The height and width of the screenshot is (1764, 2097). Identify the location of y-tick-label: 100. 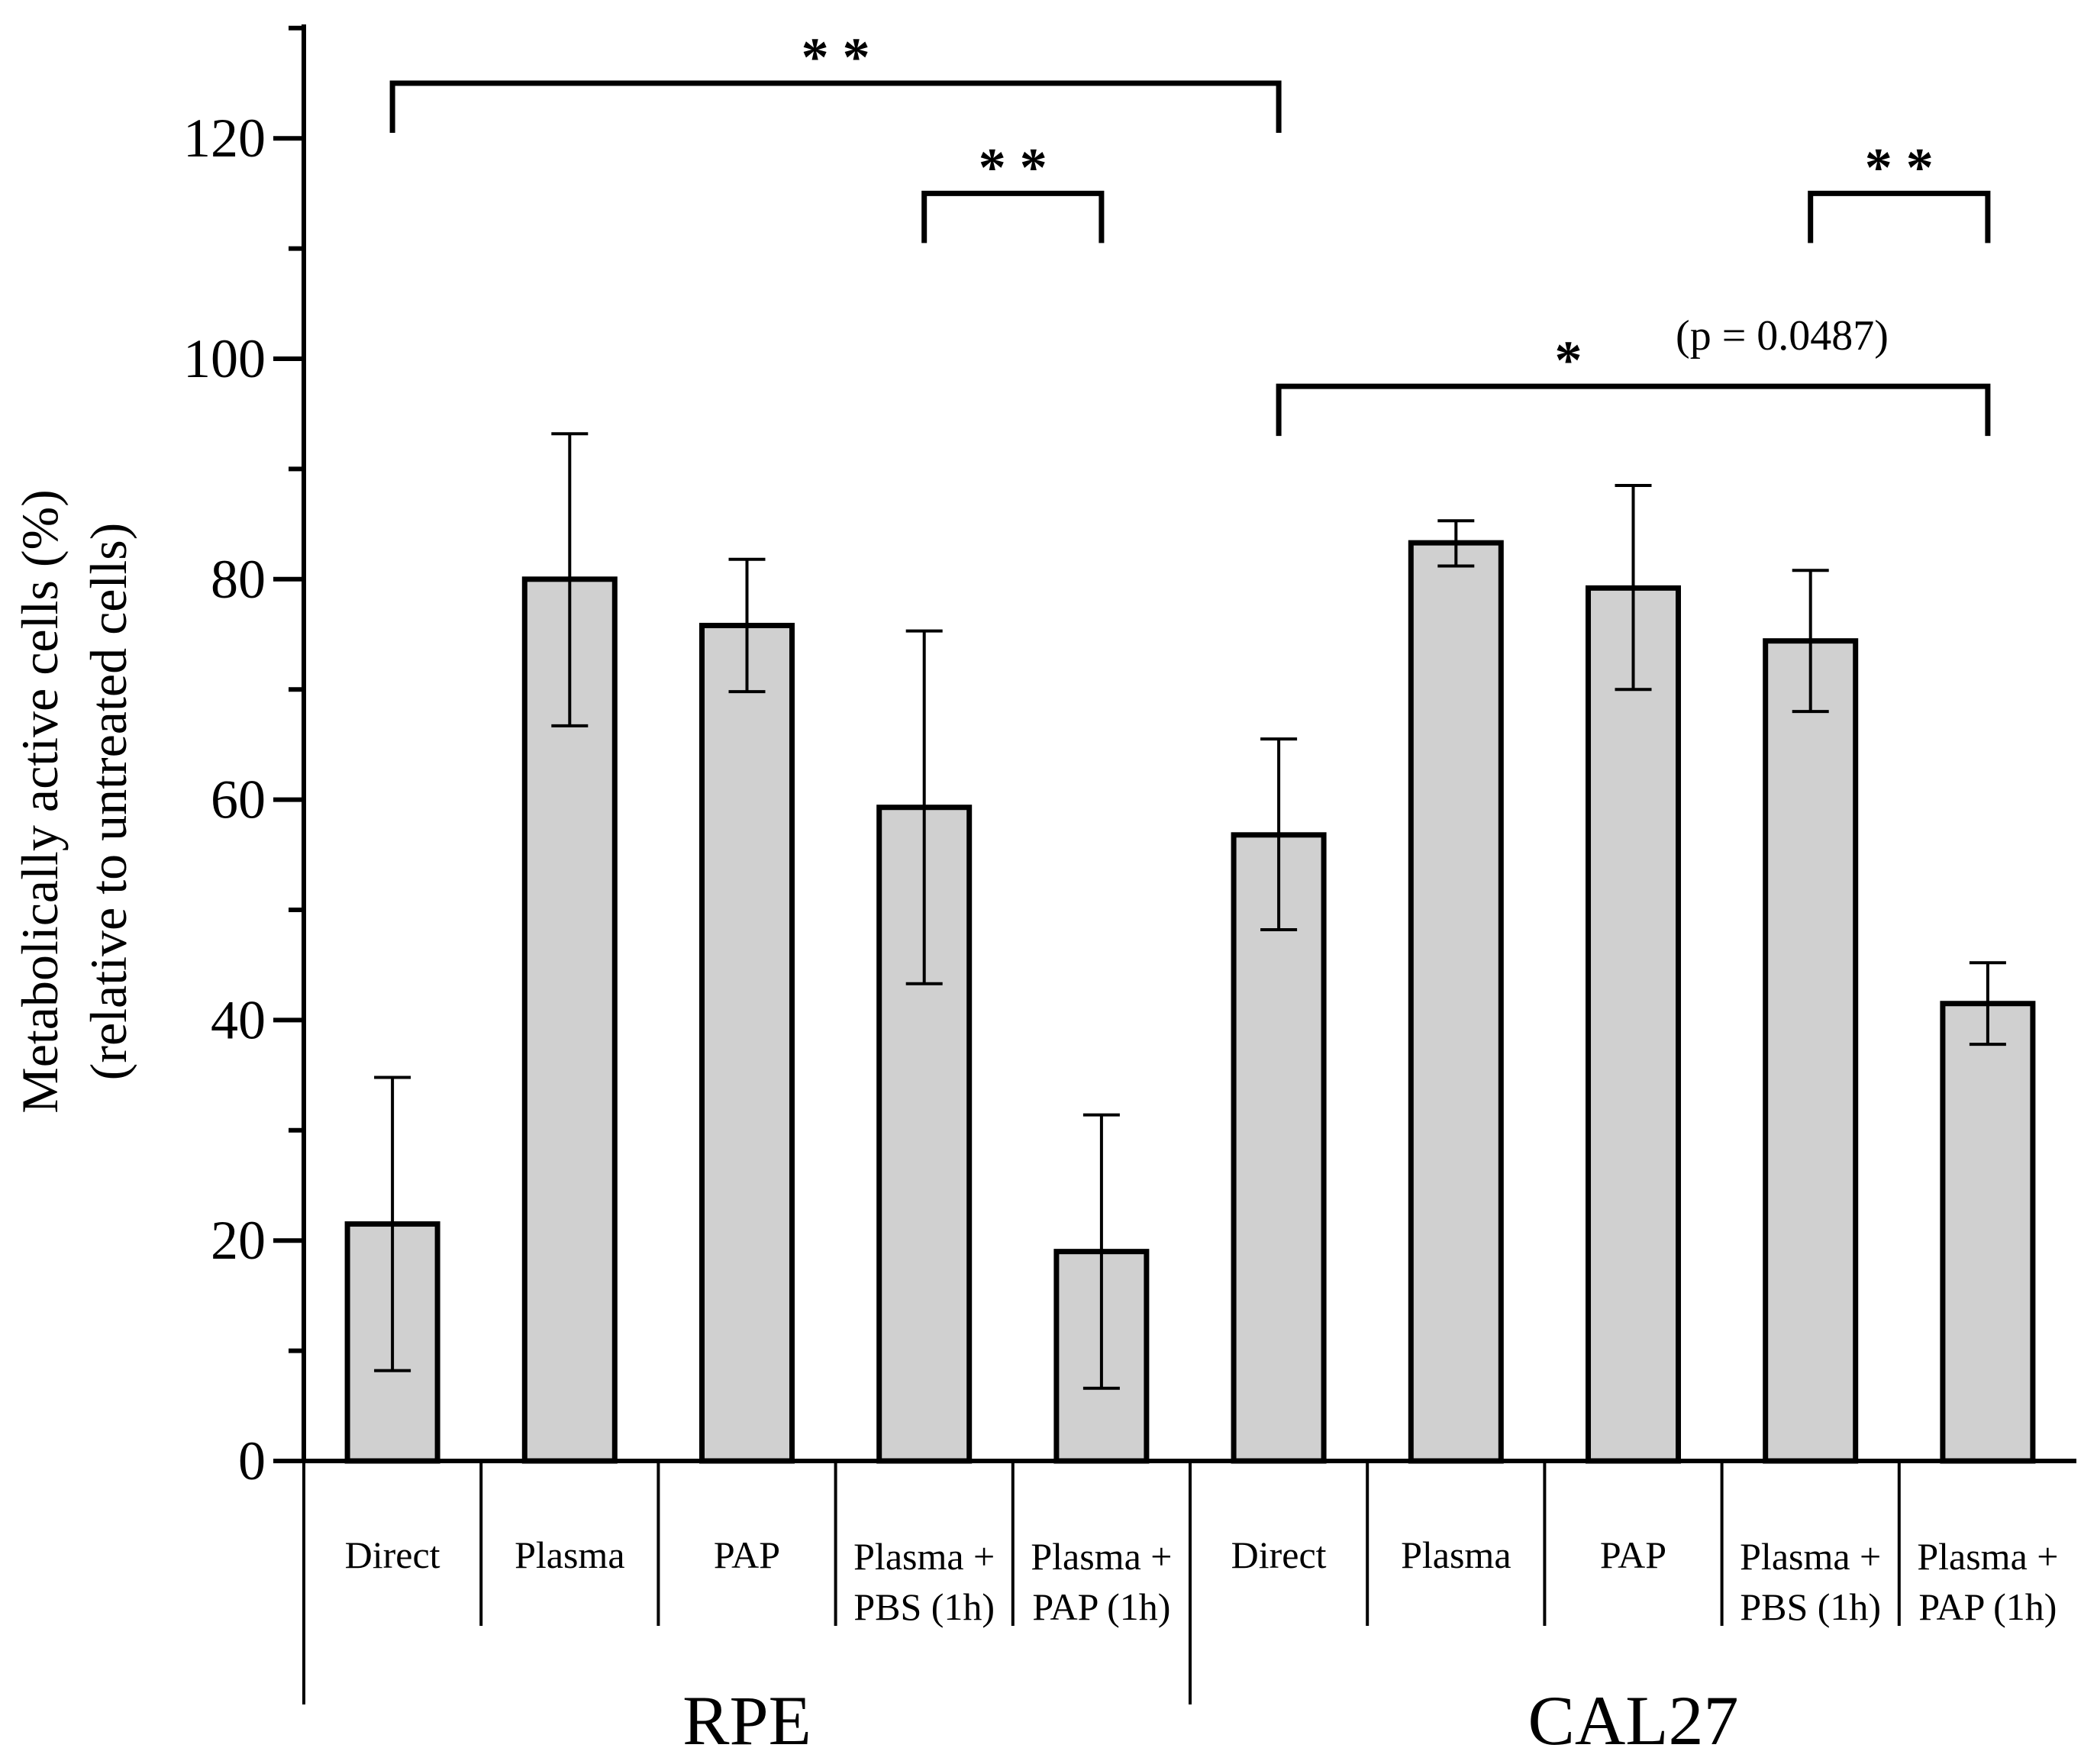
(224, 358).